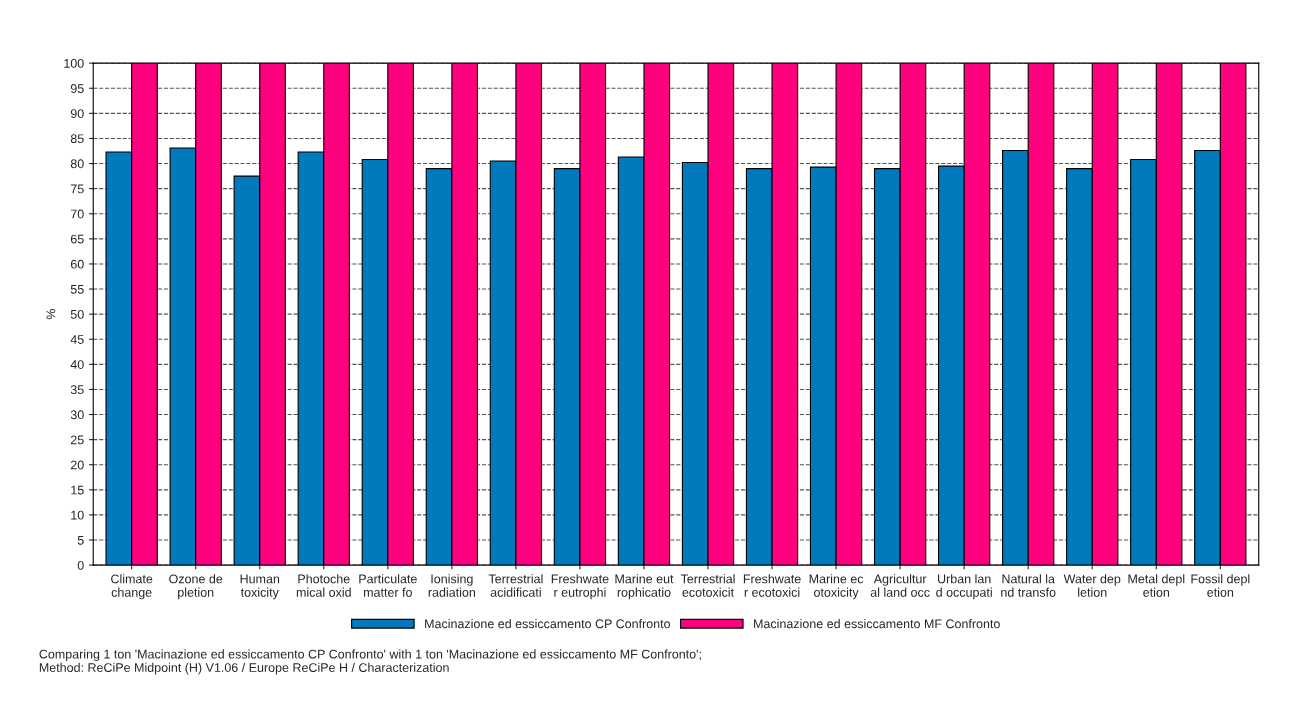  Describe the element at coordinates (80, 540) in the screenshot. I see `y-tick-label: 5` at that location.